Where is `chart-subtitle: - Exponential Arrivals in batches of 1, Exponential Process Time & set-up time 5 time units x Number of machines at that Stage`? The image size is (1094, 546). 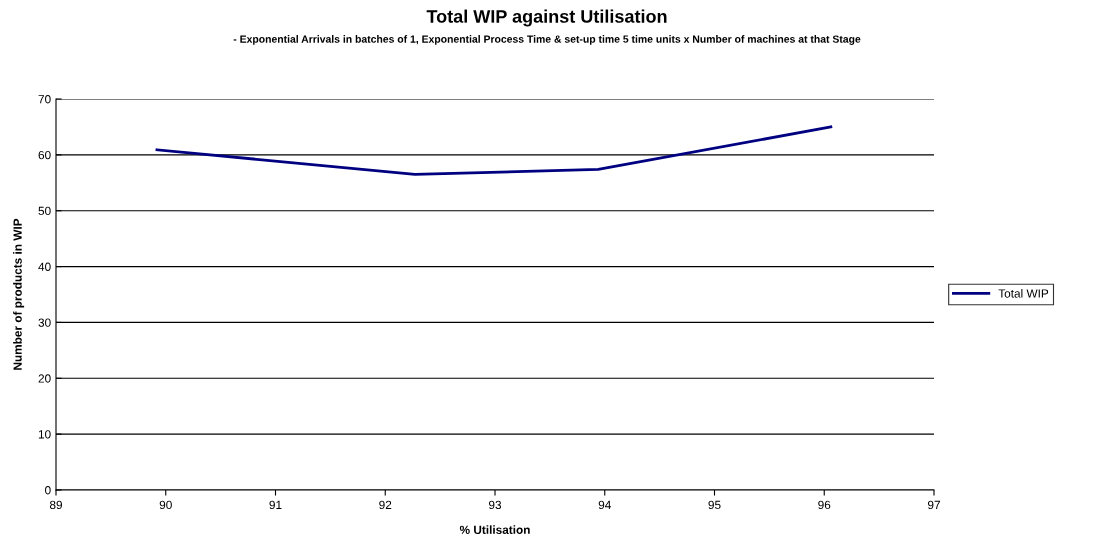
chart-subtitle: - Exponential Arrivals in batches of 1, Exponential Process Time & set-up time 5 time units x Number of machines at that Stage is located at coordinates (547, 40).